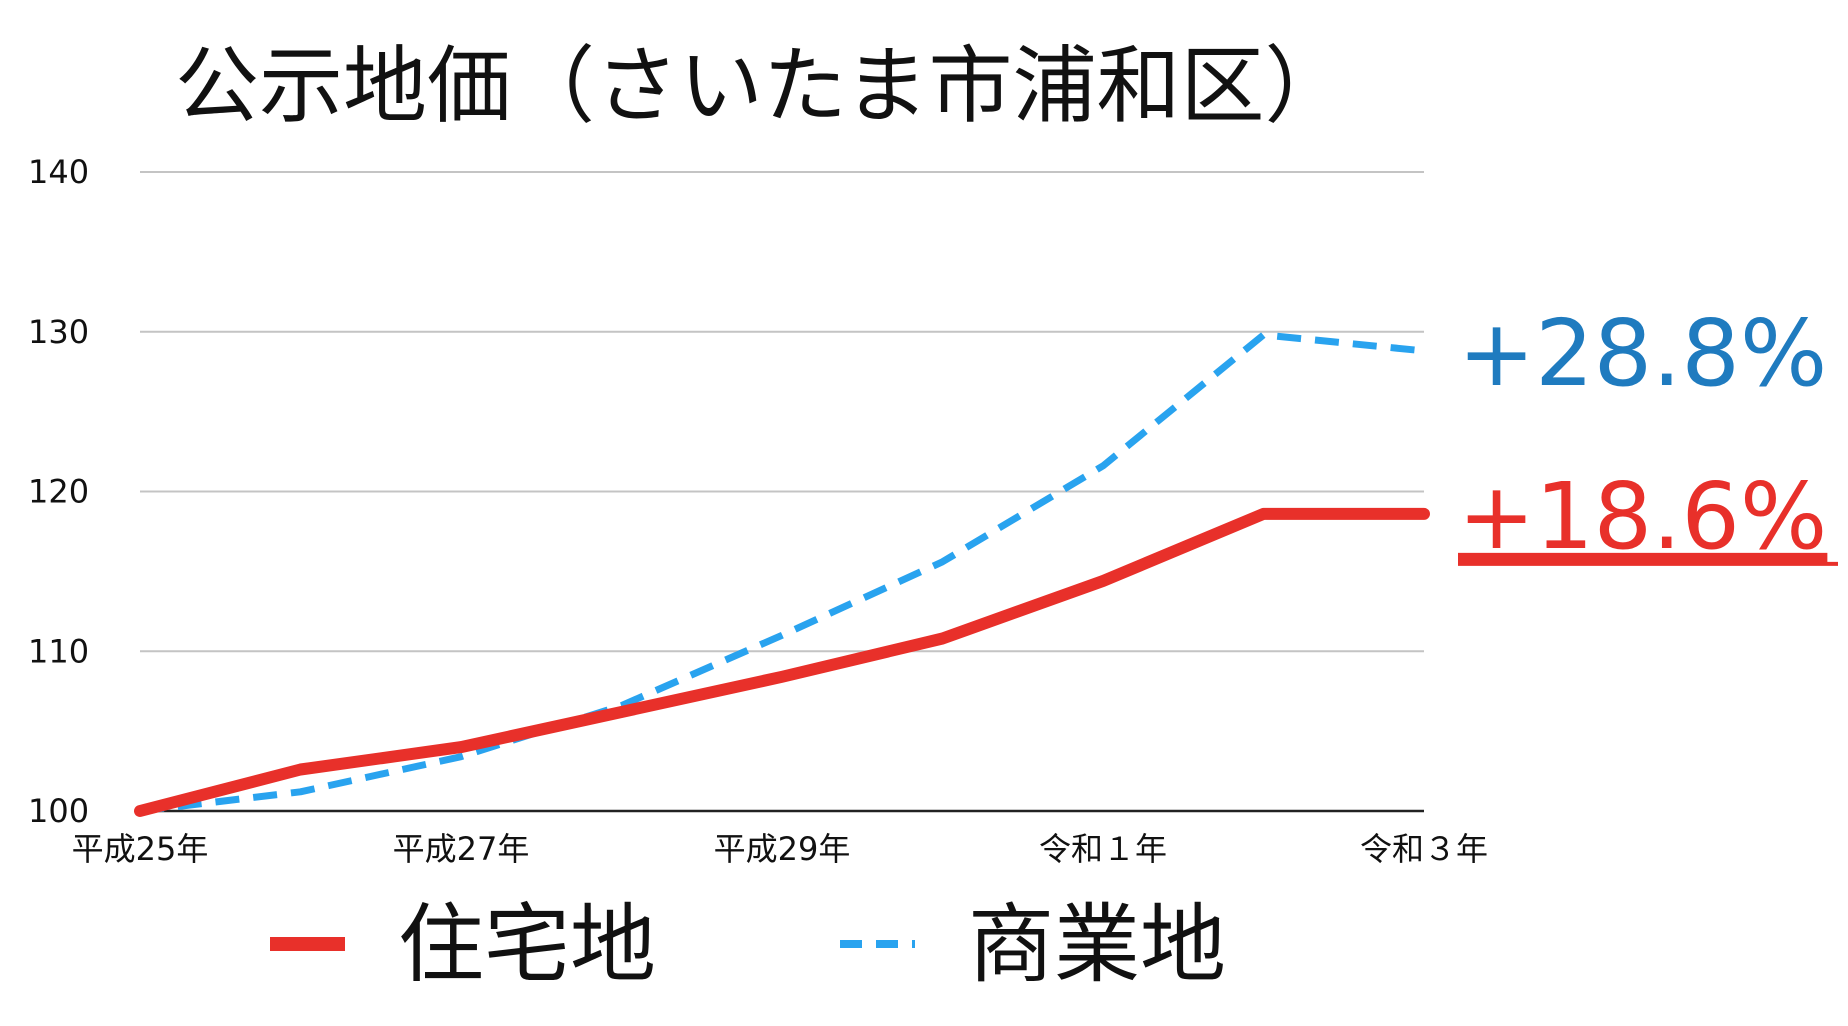  Describe the element at coordinates (58, 651) in the screenshot. I see `y-tick-label: 110` at that location.